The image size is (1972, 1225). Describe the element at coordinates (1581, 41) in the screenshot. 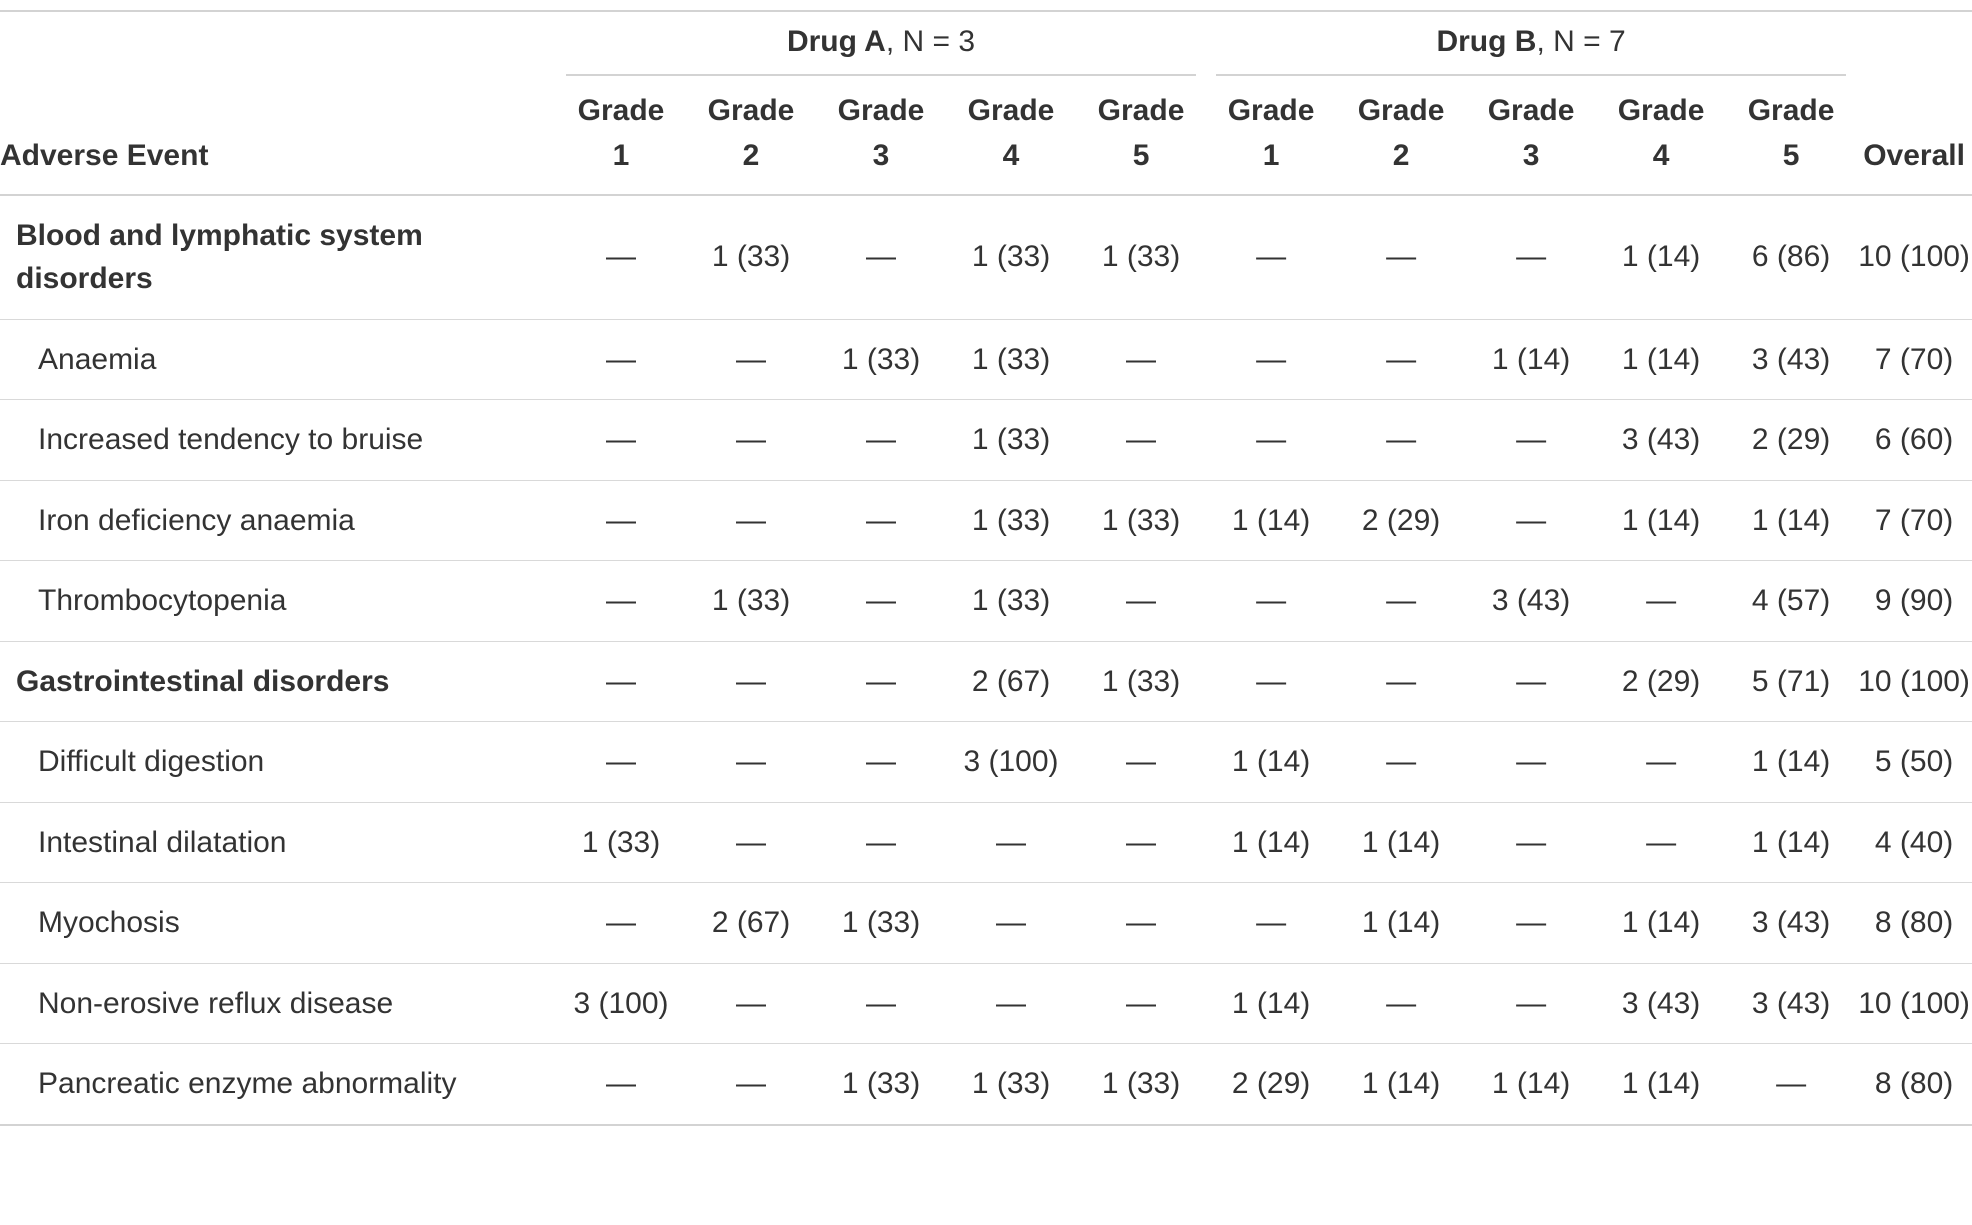

I see `drug-b-n: , N = 7` at that location.